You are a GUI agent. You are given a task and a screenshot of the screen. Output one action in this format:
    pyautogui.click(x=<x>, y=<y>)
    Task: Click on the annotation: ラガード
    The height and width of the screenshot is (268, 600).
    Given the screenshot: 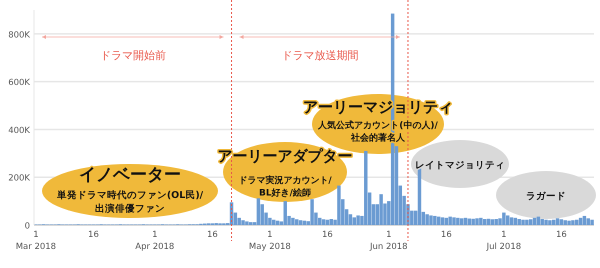 What is the action you would take?
    pyautogui.click(x=546, y=196)
    